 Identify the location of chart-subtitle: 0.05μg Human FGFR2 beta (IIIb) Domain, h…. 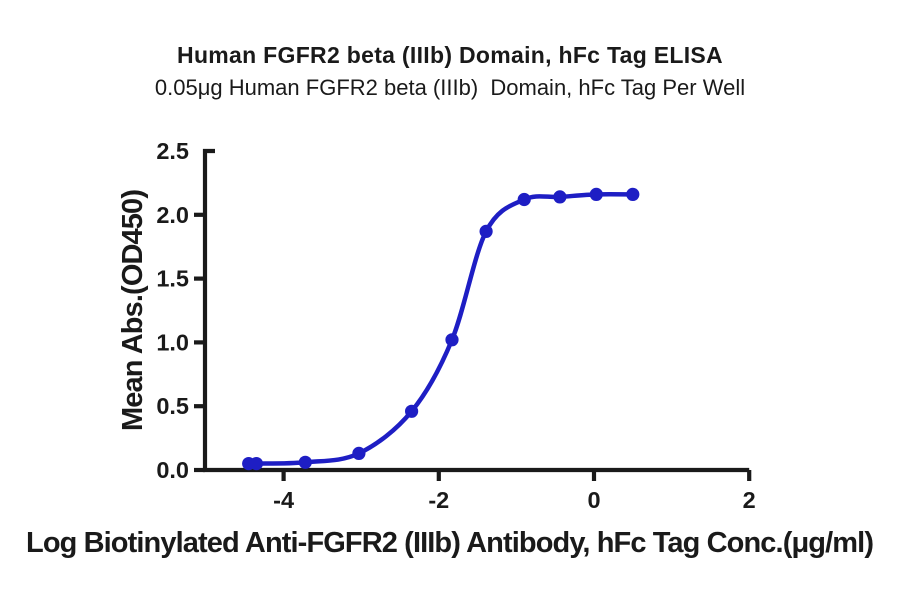
(450, 87).